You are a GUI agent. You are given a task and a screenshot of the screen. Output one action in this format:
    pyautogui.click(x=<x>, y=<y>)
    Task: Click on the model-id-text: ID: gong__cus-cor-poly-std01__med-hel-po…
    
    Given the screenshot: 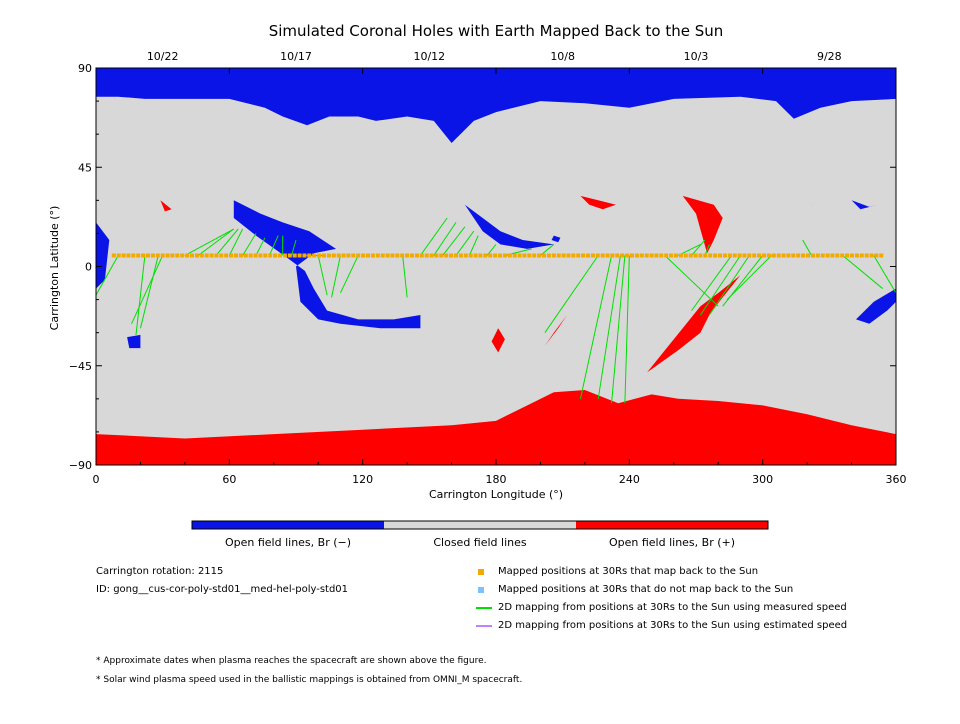 What is the action you would take?
    pyautogui.click(x=222, y=589)
    